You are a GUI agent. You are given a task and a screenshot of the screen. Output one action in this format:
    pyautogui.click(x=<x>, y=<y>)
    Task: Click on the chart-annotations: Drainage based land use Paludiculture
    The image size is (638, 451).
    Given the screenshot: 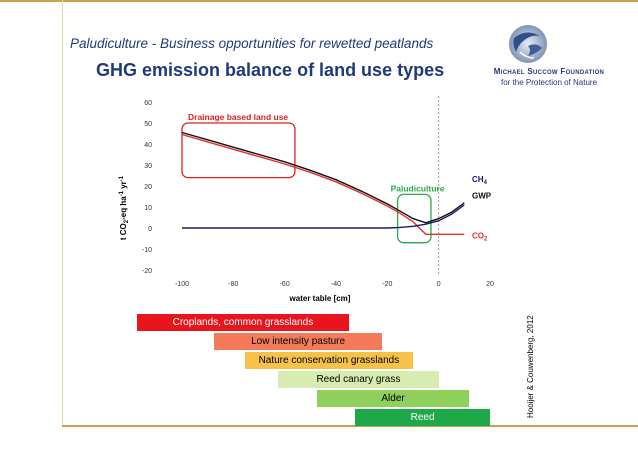 What is the action you would take?
    pyautogui.click(x=313, y=178)
    